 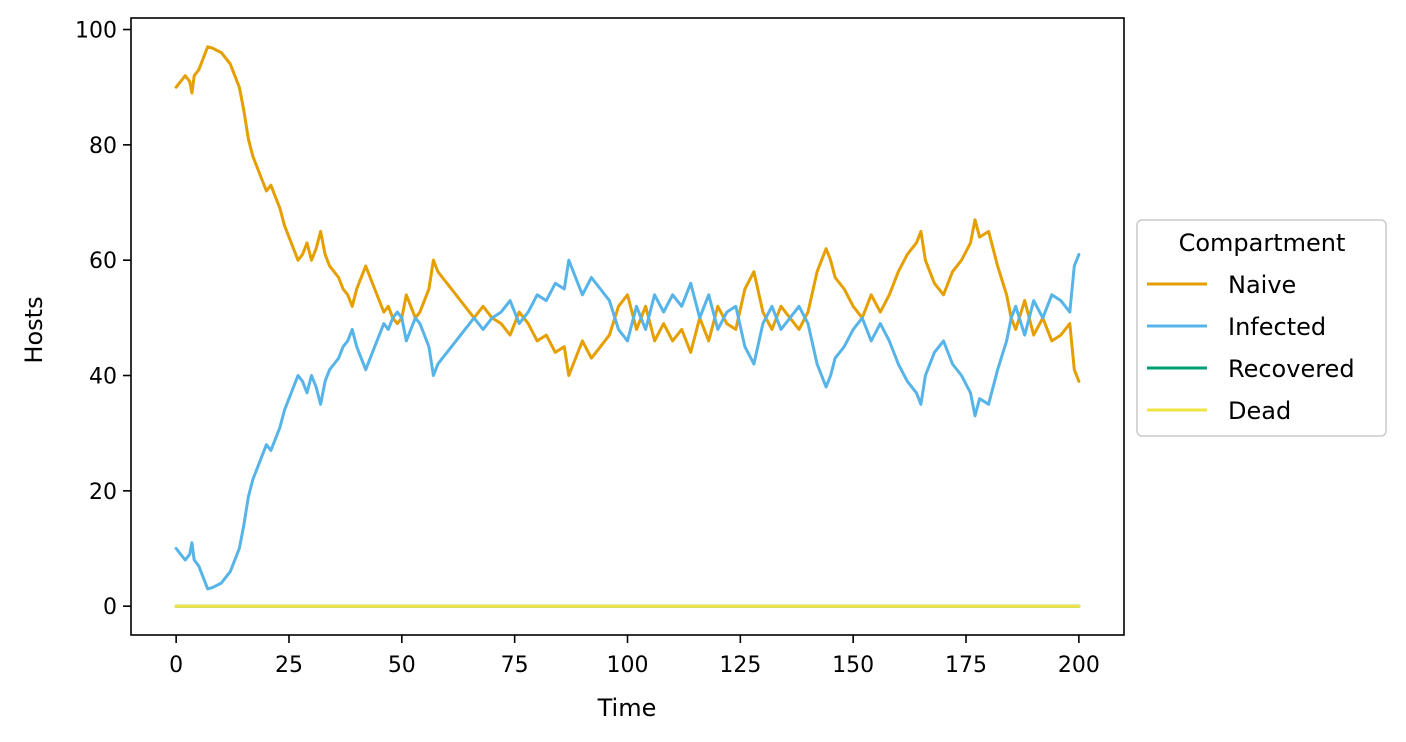 What do you see at coordinates (628, 665) in the screenshot?
I see `x-tick-label: 100` at bounding box center [628, 665].